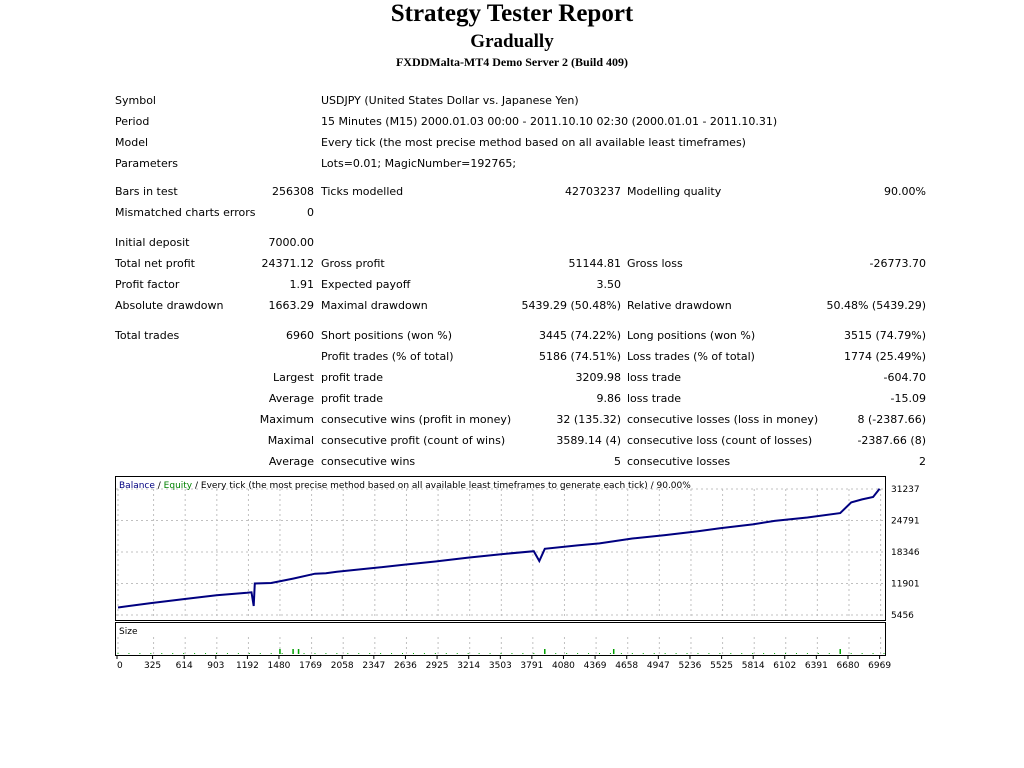  I want to click on trade-value: 5, so click(617, 461).